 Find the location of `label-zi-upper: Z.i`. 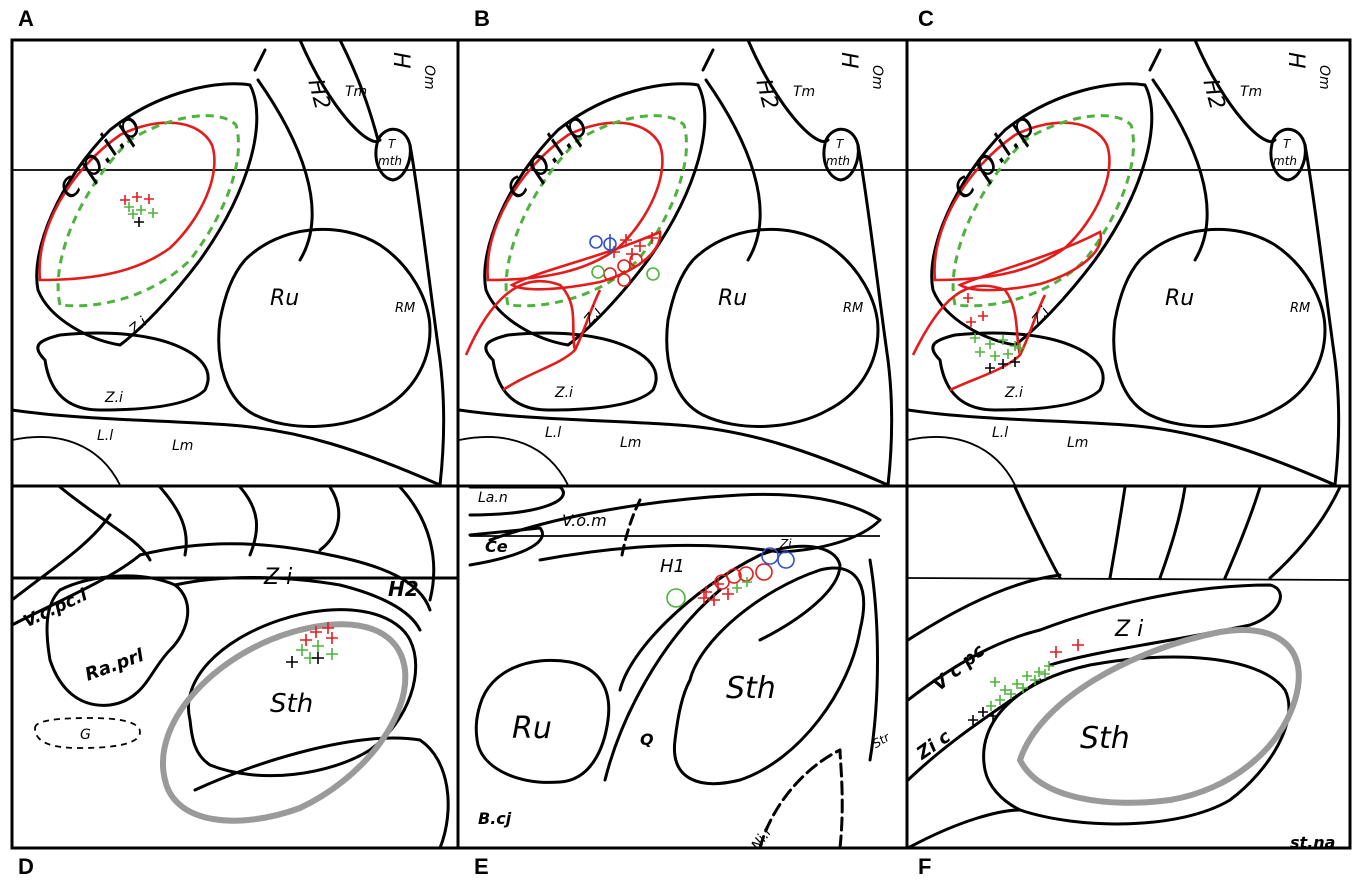

label-zi-upper: Z.i is located at coordinates (592, 316).